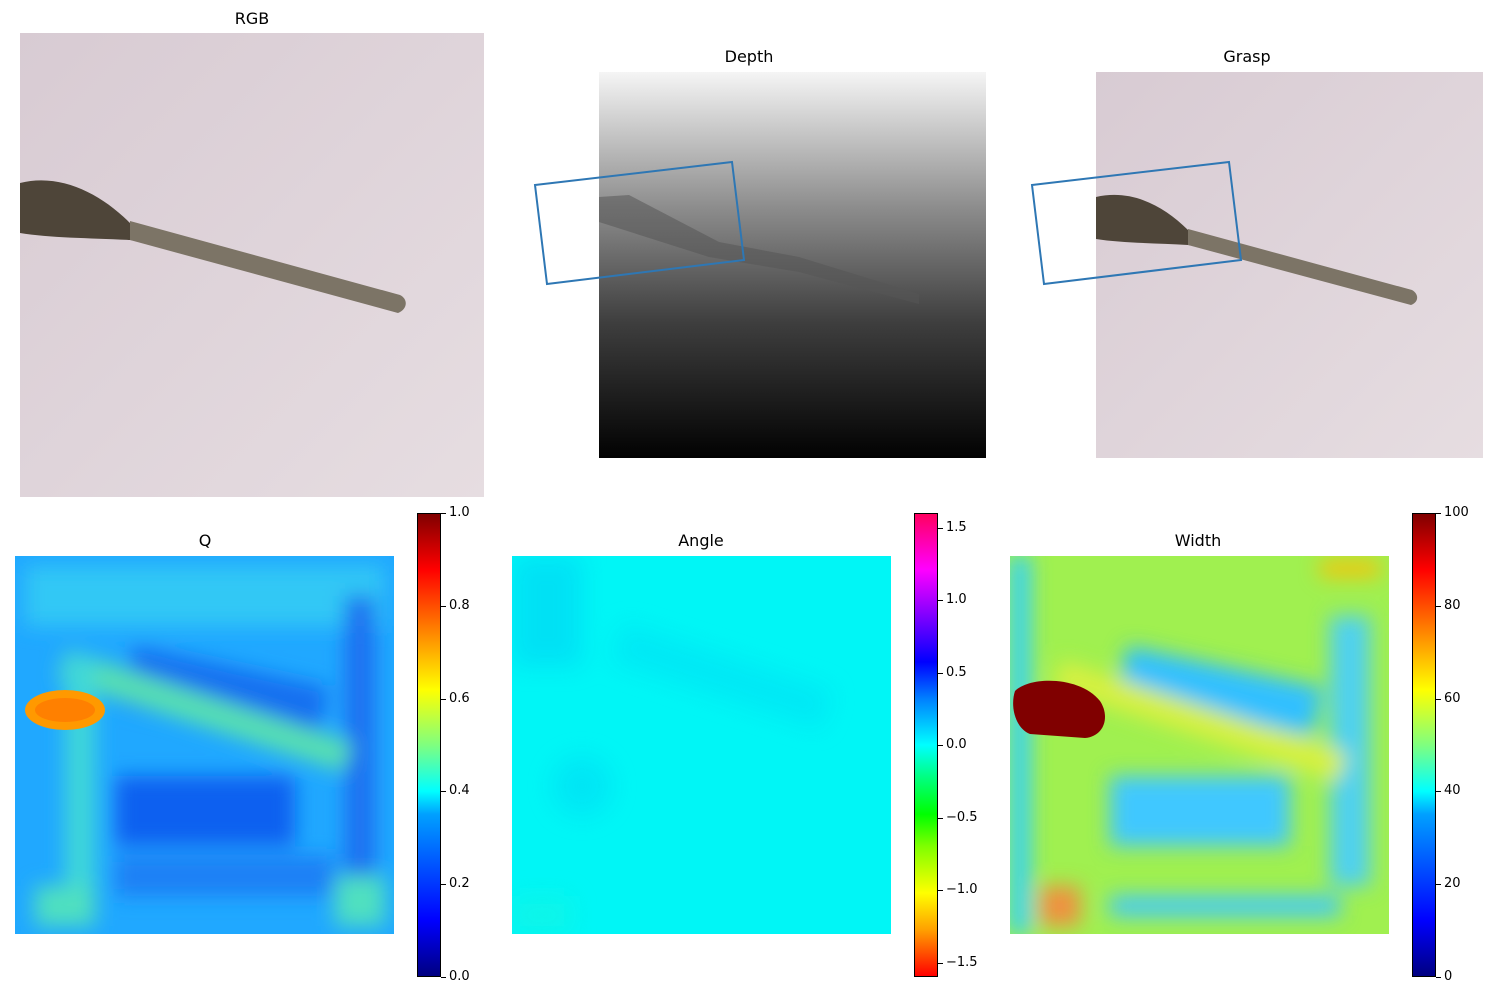  Describe the element at coordinates (459, 698) in the screenshot. I see `colorbar-tick-label: 0.6` at that location.